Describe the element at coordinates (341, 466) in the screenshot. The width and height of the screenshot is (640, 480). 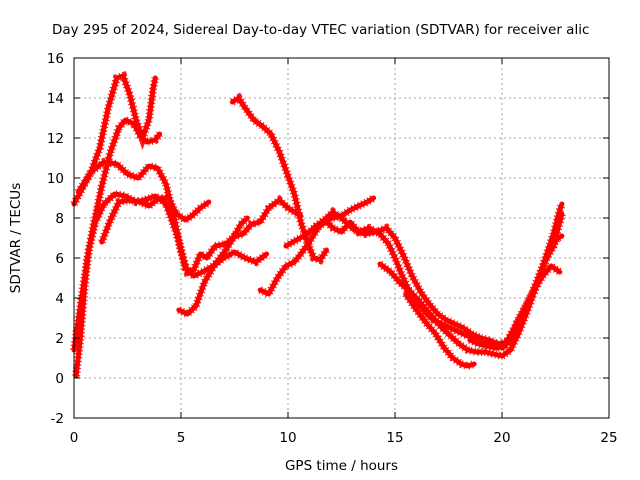
I see `x-axis-label: GPS time / hours` at that location.